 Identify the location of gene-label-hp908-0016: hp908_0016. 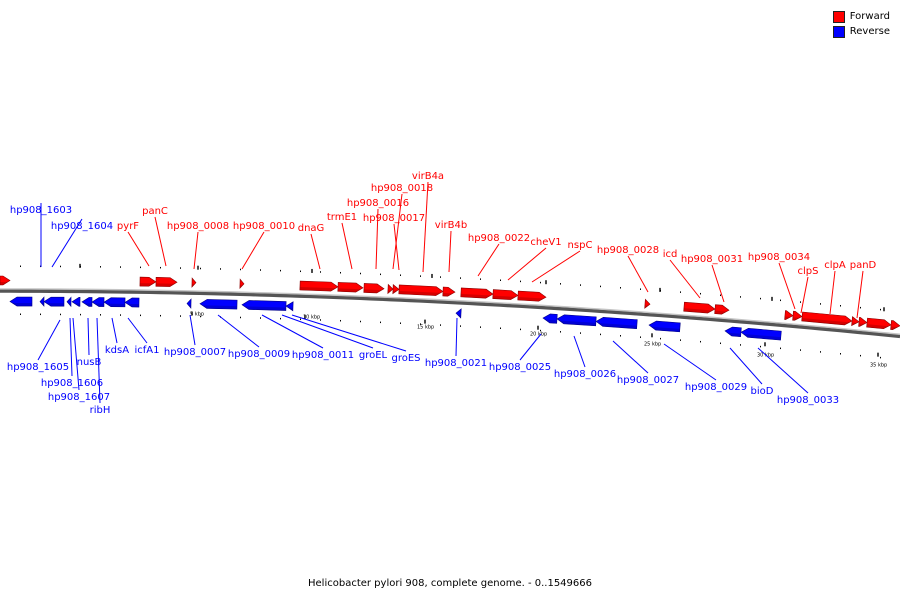
(378, 203).